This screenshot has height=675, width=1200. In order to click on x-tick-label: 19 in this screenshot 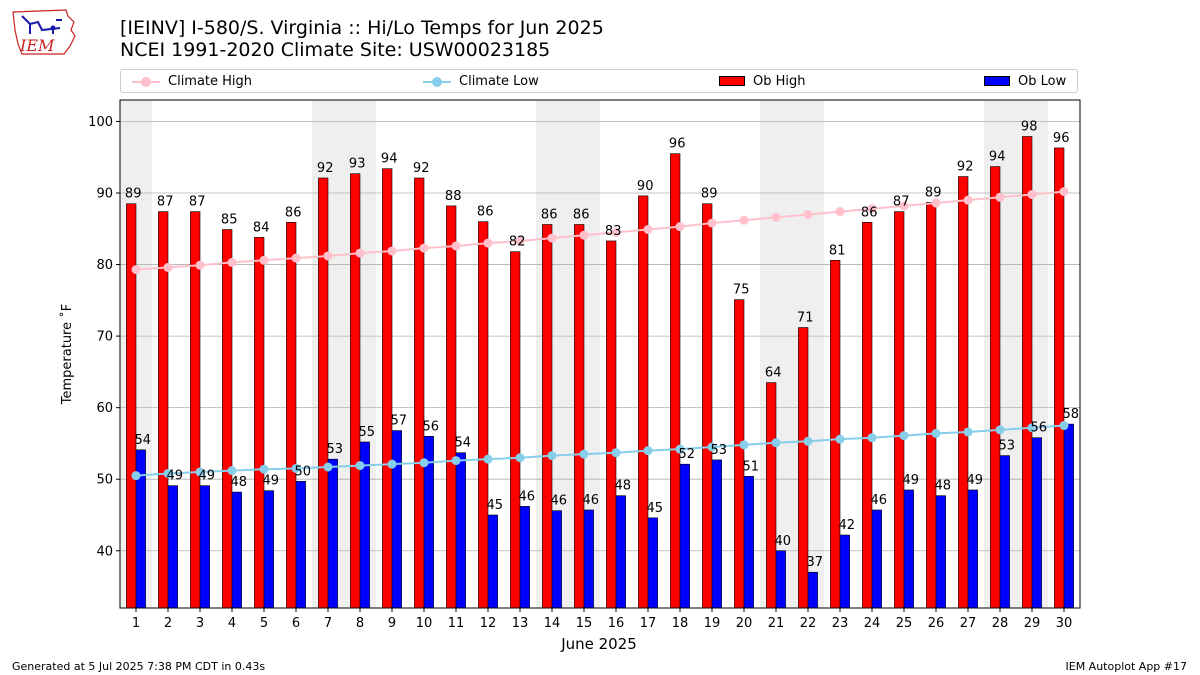, I will do `click(712, 623)`.